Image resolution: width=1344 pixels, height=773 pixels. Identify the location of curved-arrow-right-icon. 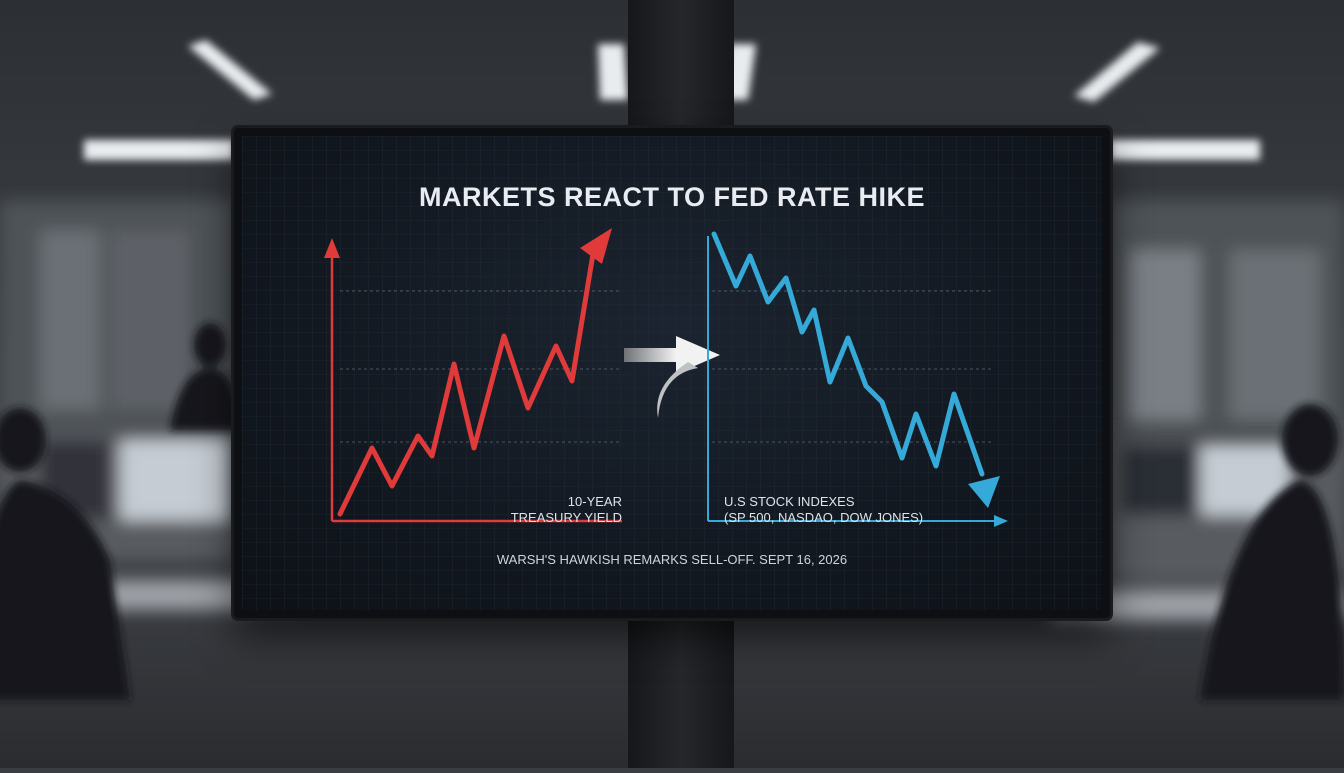
(672, 377).